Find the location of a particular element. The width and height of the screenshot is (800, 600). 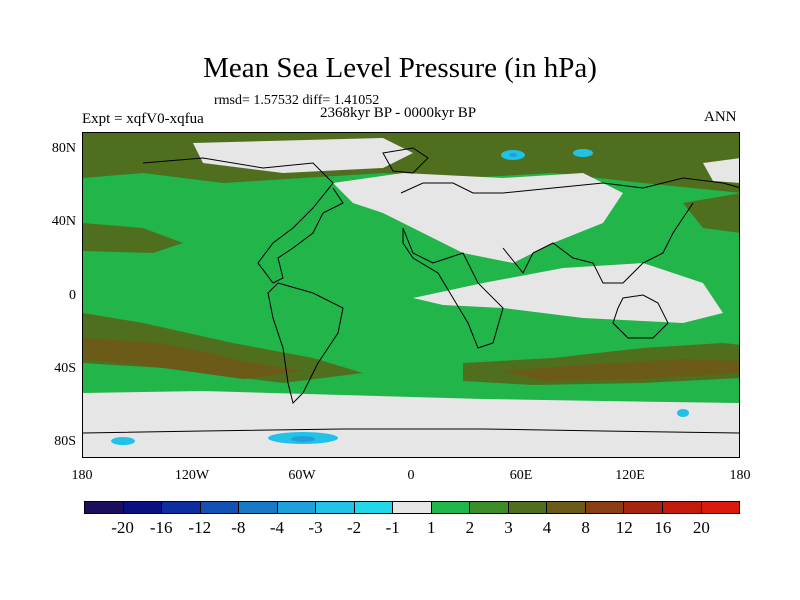

low-pressure-cores is located at coordinates (404, 297).